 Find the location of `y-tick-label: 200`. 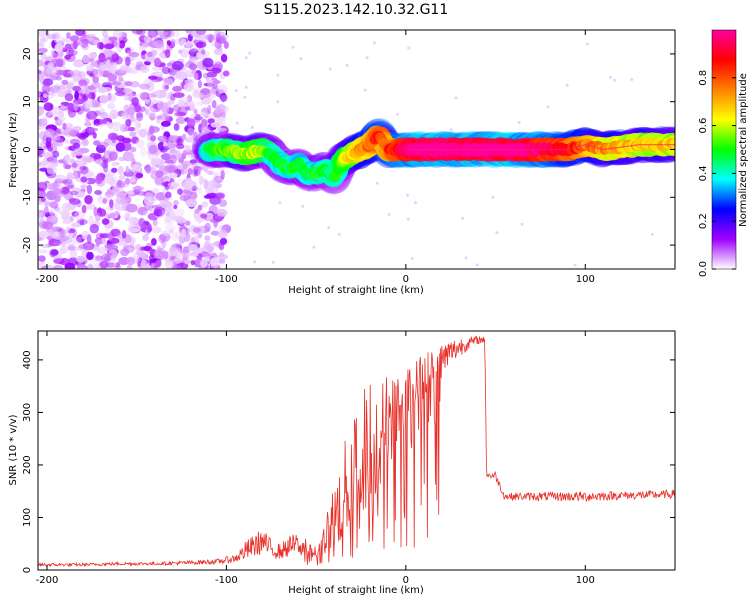

y-tick-label: 200 is located at coordinates (27, 464).